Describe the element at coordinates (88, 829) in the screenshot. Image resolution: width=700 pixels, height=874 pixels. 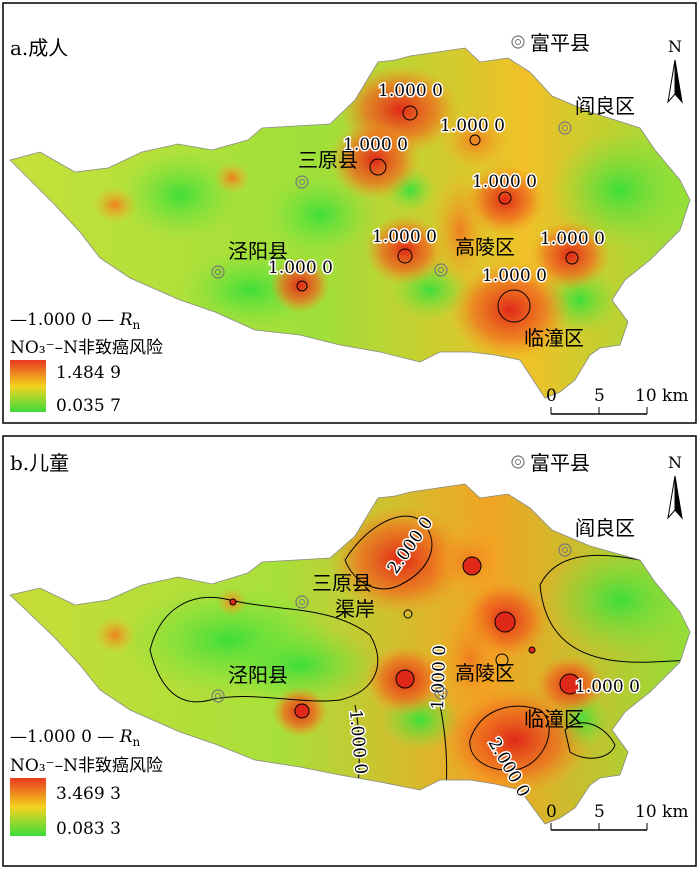
I see `legend-min: 0.083 3` at that location.